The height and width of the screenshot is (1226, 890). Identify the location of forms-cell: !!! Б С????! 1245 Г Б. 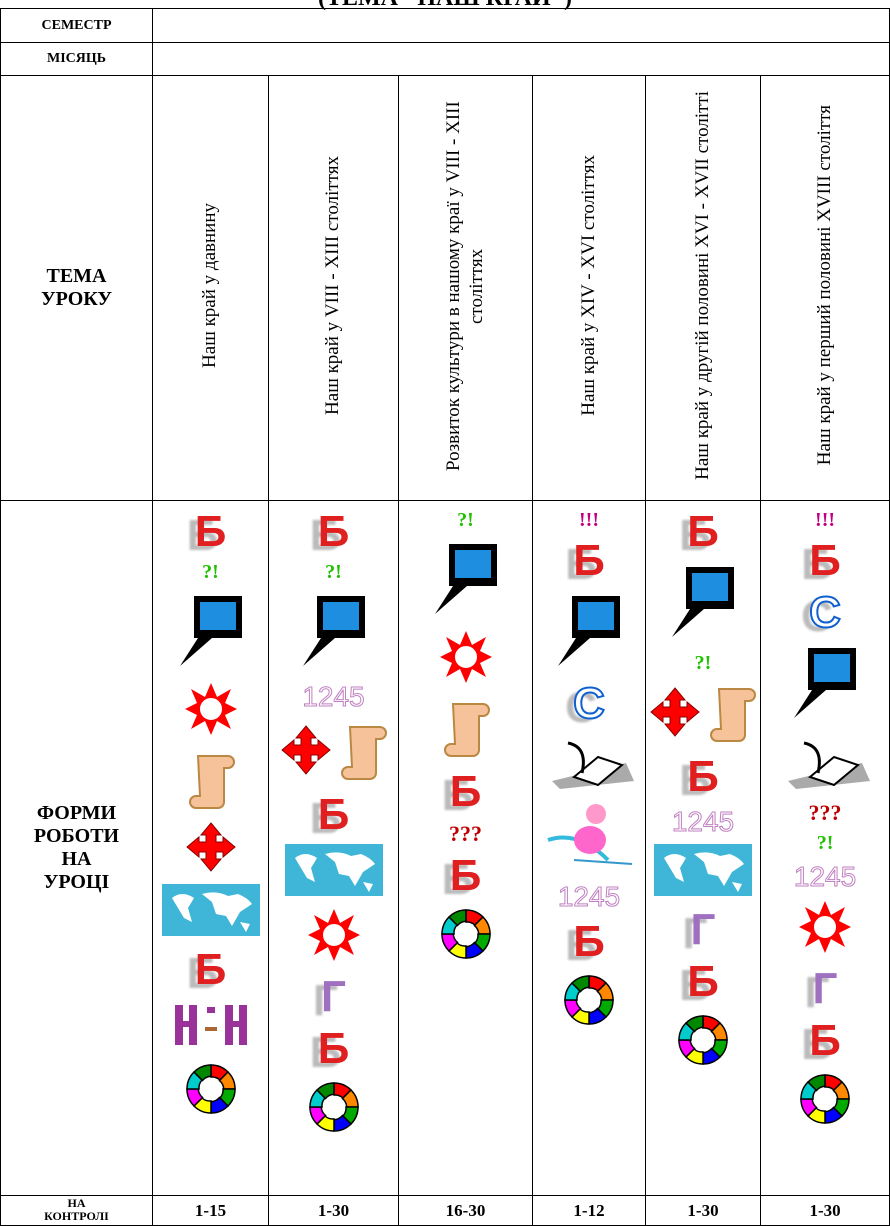
(824, 848).